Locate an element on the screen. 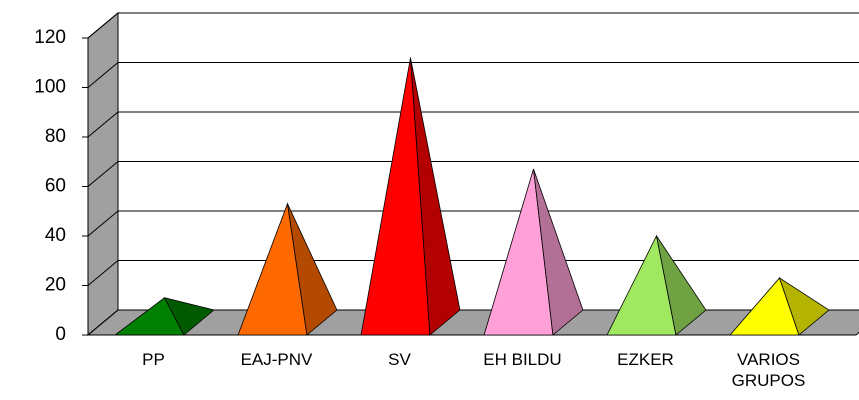 The image size is (859, 400). x-tick-label: EH BILDU is located at coordinates (522, 359).